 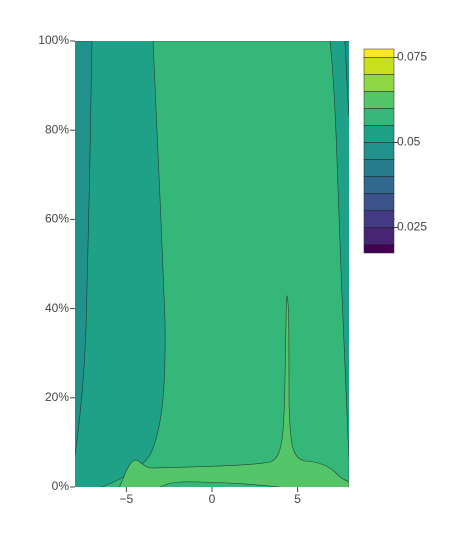 What do you see at coordinates (412, 227) in the screenshot?
I see `colorbar-tick-label: 0.025` at bounding box center [412, 227].